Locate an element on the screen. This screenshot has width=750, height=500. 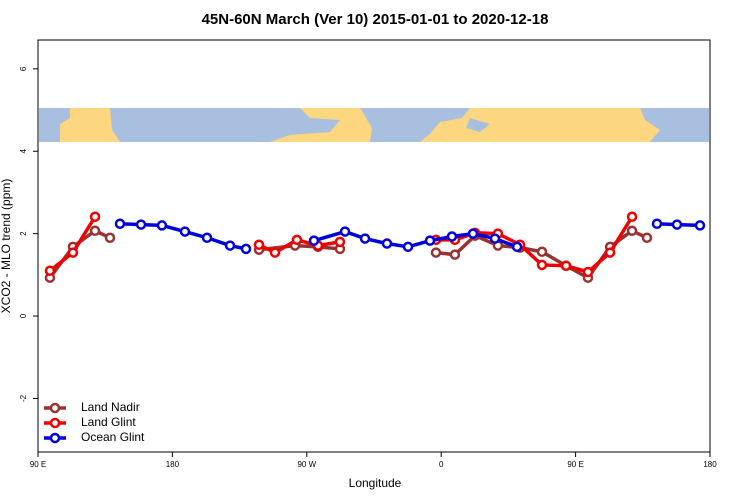
legend-label: Land Glint is located at coordinates (108, 422).